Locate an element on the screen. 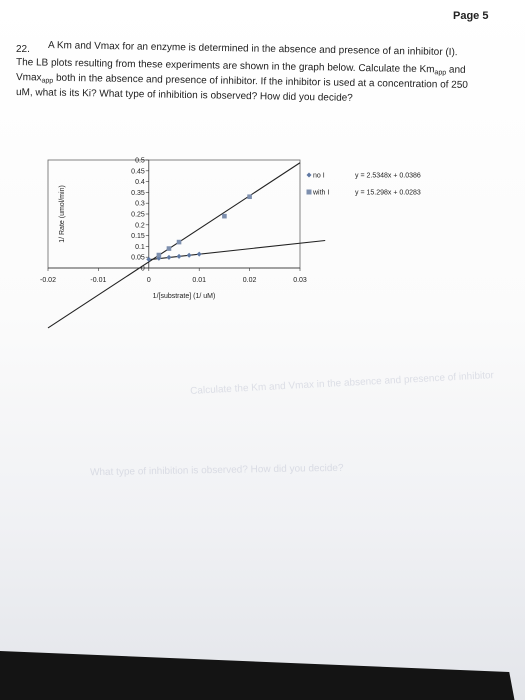  x-tick-label: 0.03 is located at coordinates (300, 280).